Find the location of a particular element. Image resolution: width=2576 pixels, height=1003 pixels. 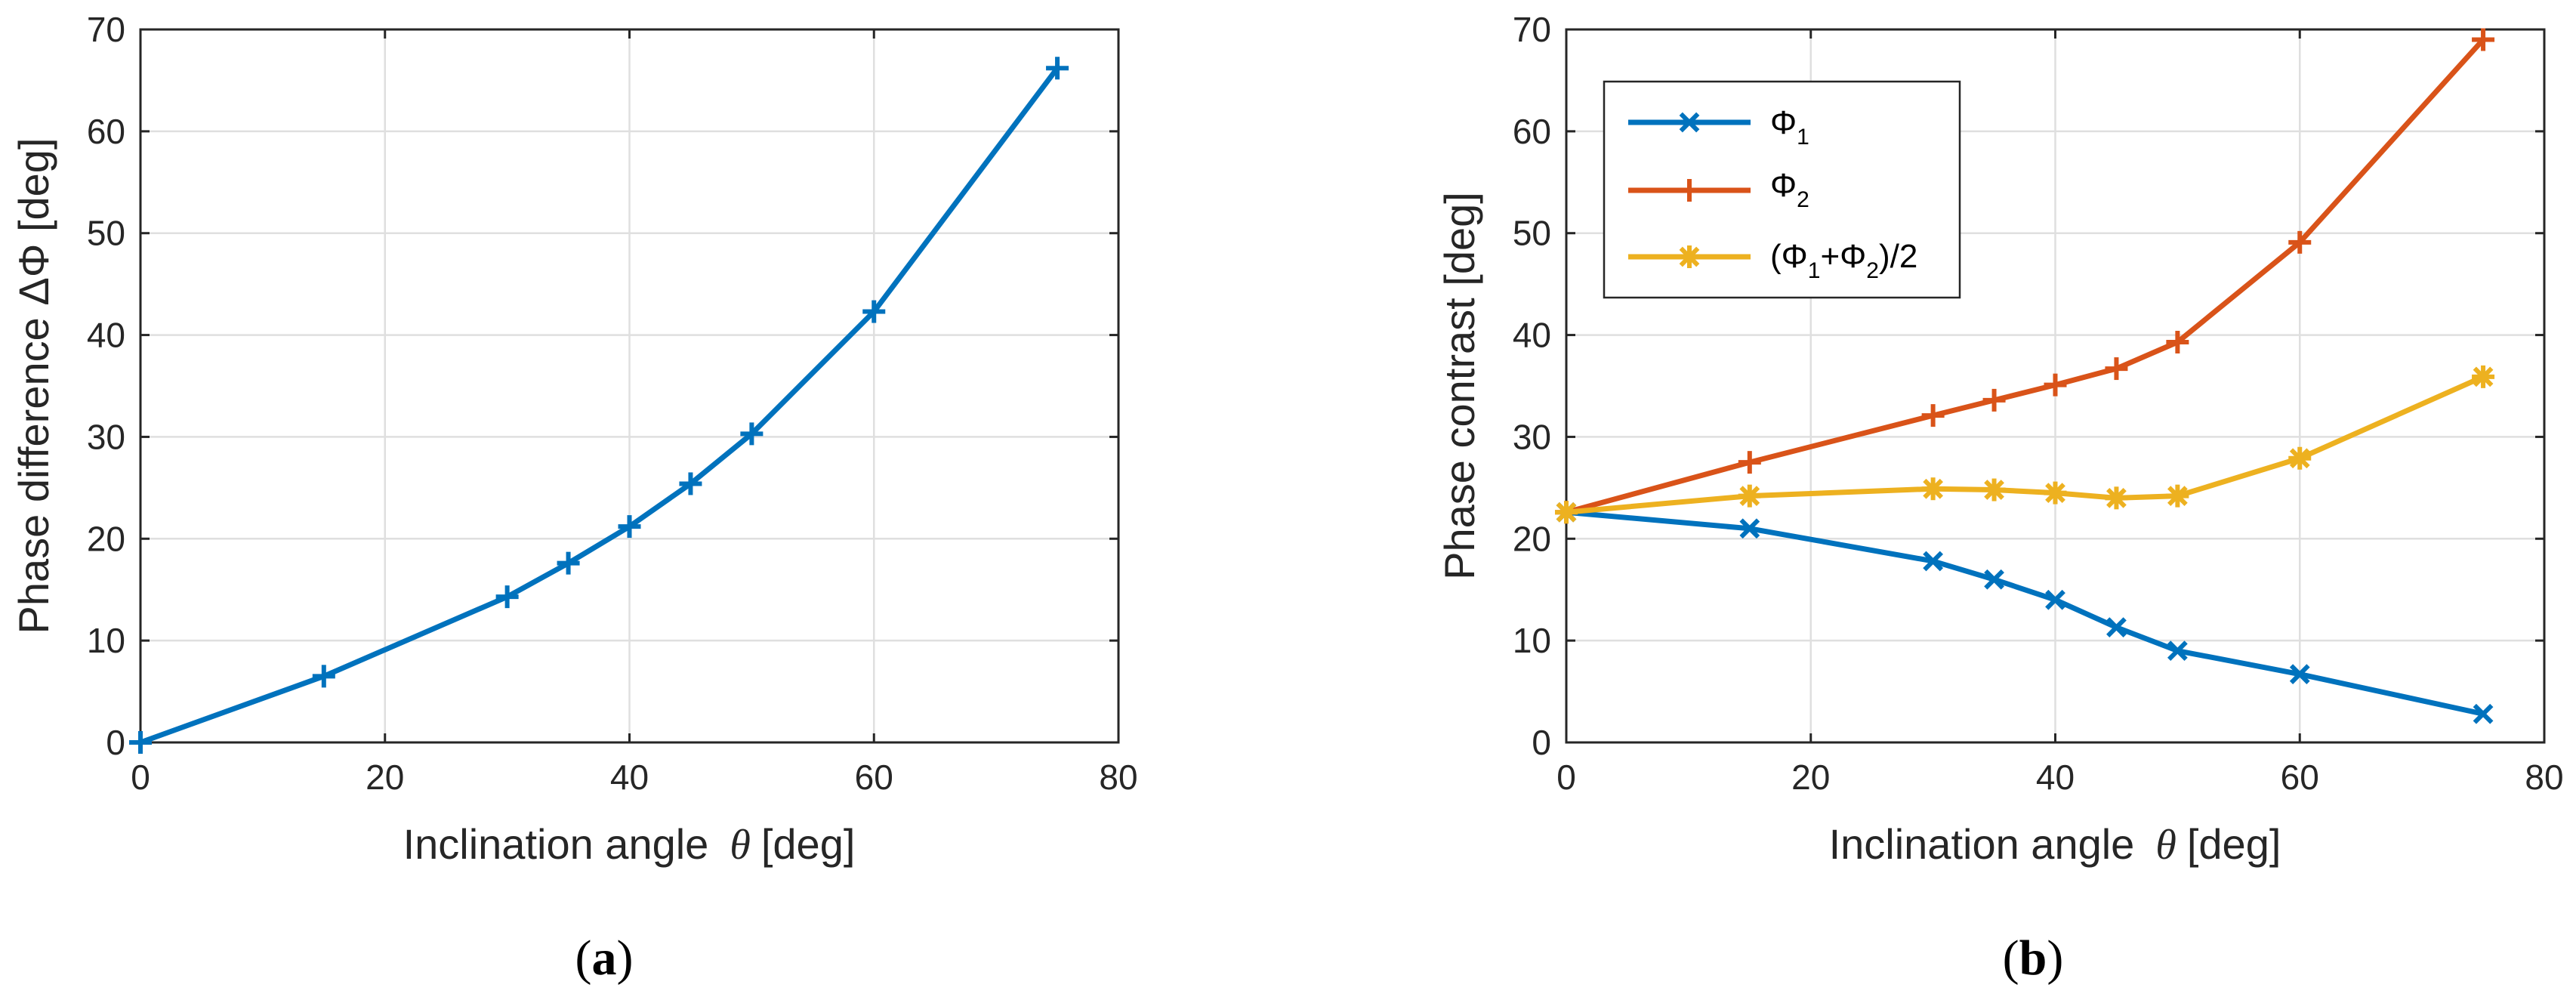

b-xtick-label: 80 is located at coordinates (2544, 777).